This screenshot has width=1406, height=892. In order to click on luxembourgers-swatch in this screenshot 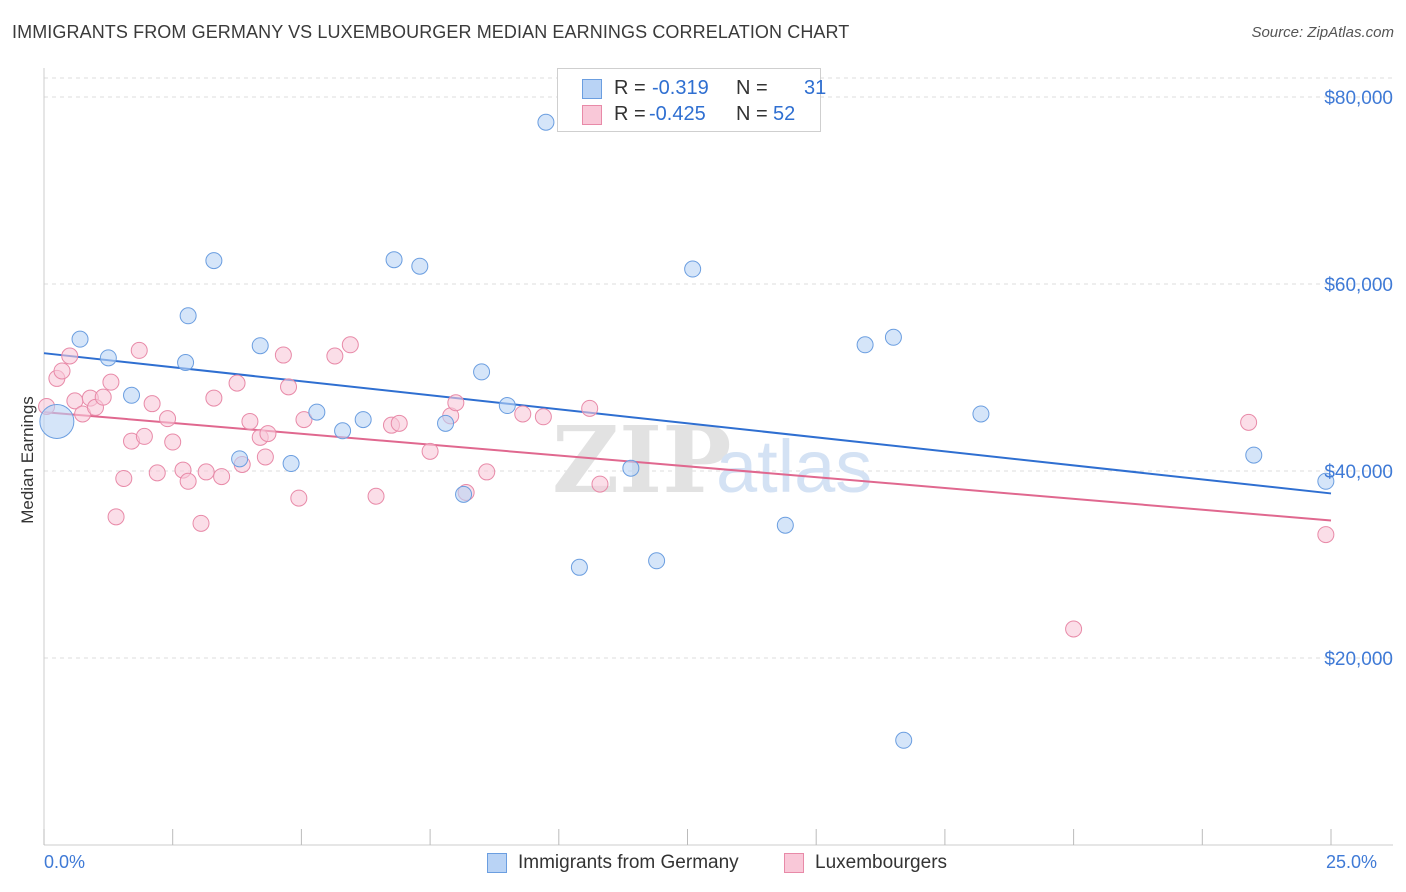, I will do `click(592, 115)`.